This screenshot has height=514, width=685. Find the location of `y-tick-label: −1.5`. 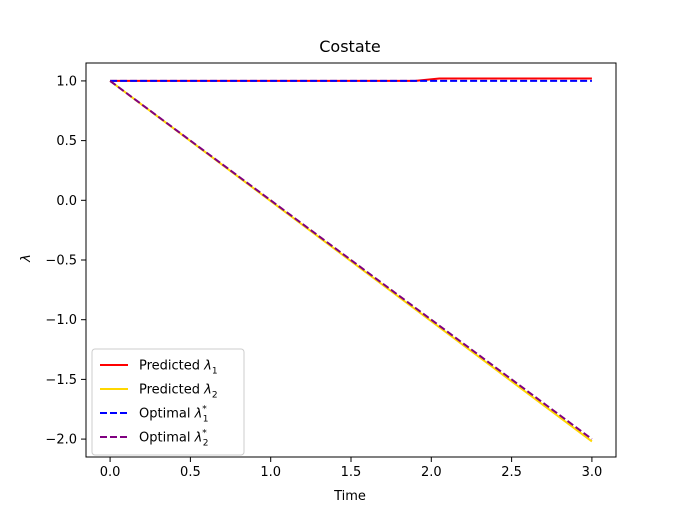

y-tick-label: −1.5 is located at coordinates (61, 380).